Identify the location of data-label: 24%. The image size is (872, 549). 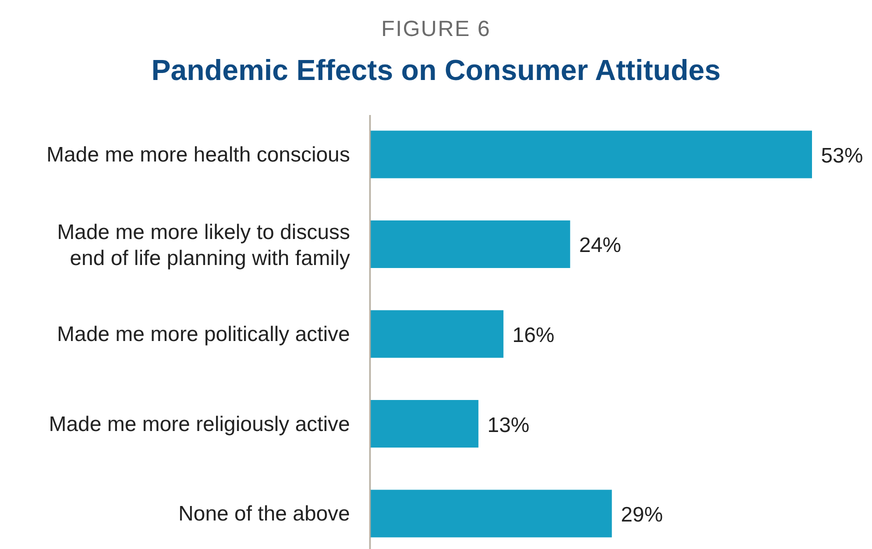
(600, 246).